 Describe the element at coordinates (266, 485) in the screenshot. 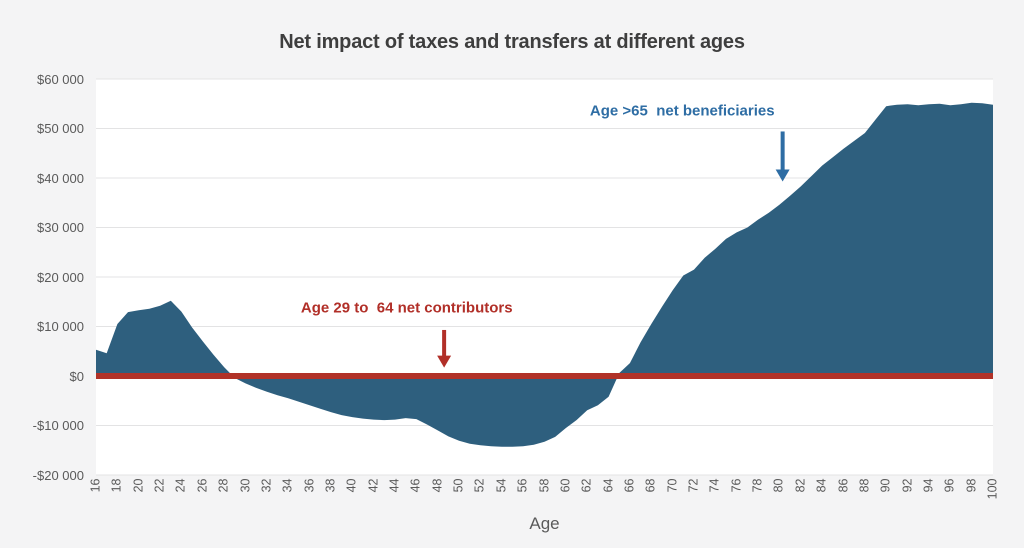

I see `x-axis-tick-label: 32` at that location.